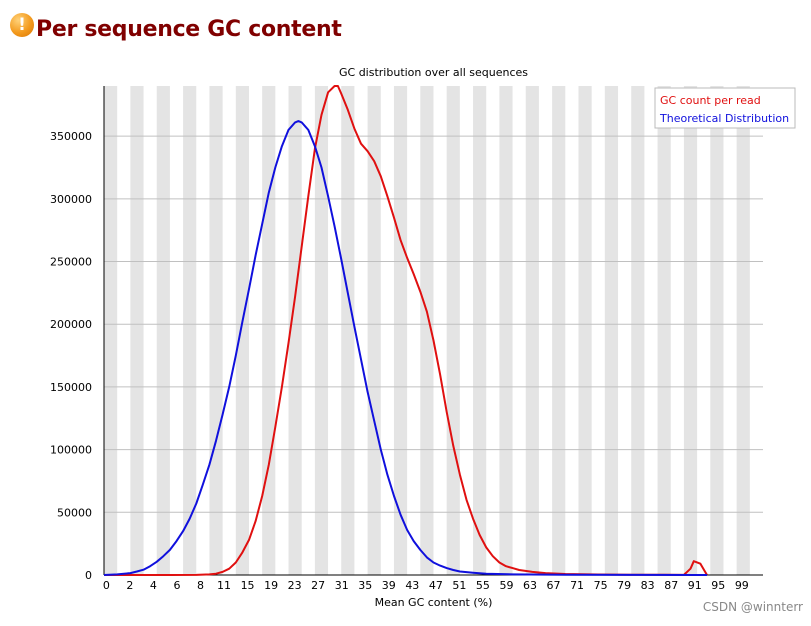  Describe the element at coordinates (433, 72) in the screenshot. I see `chart-title: GC distribution over all sequences` at that location.